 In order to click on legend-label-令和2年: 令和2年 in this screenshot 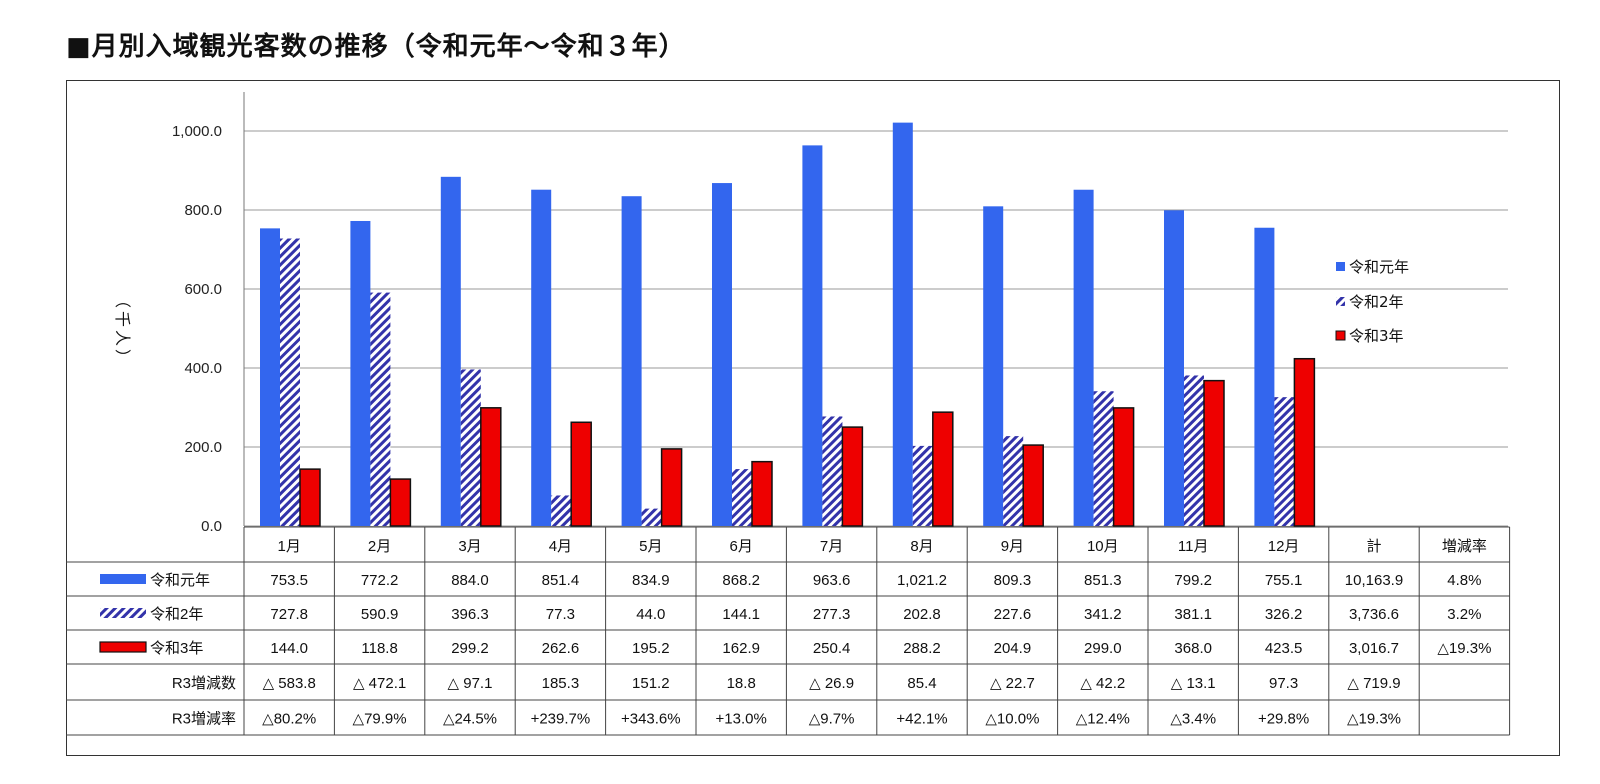, I will do `click(1376, 302)`.